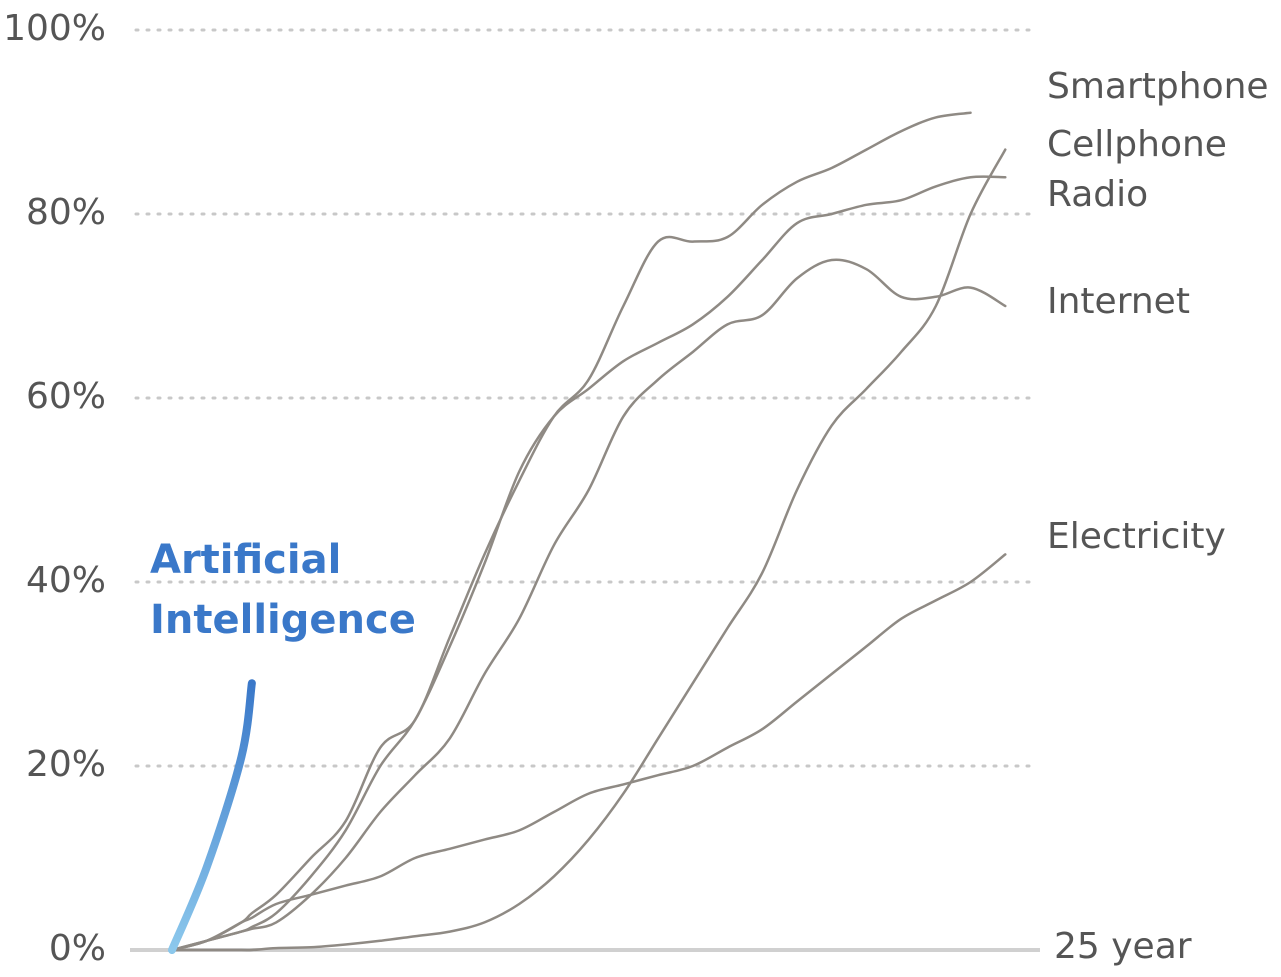 This screenshot has height=977, width=1281. What do you see at coordinates (1136, 536) in the screenshot?
I see `series-label: Electricity` at bounding box center [1136, 536].